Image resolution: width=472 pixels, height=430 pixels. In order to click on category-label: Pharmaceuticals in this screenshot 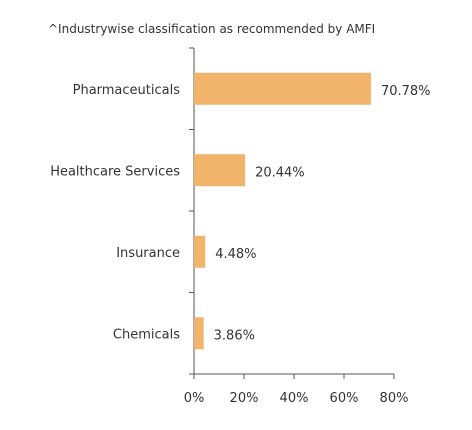, I will do `click(127, 90)`.